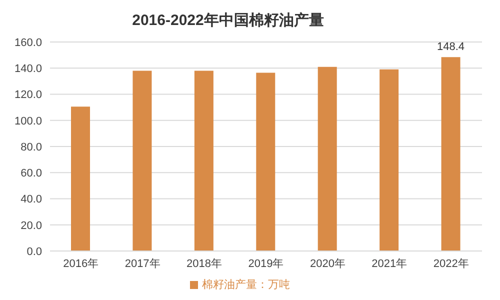 The height and width of the screenshot is (300, 500). Describe the element at coordinates (31, 200) in the screenshot. I see `y-tick-label: 40.0` at that location.